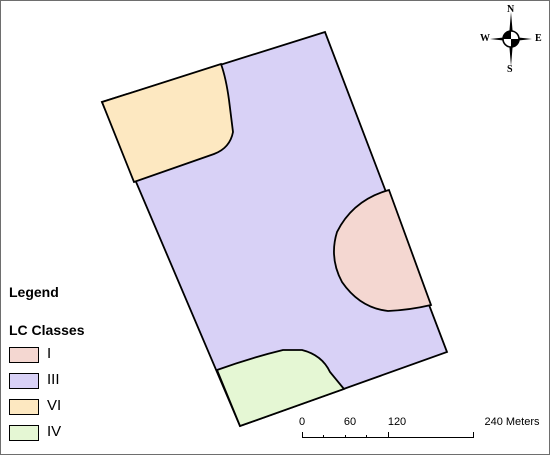 The width and height of the screenshot is (550, 455). What do you see at coordinates (485, 38) in the screenshot?
I see `compass-west-label: W` at bounding box center [485, 38].